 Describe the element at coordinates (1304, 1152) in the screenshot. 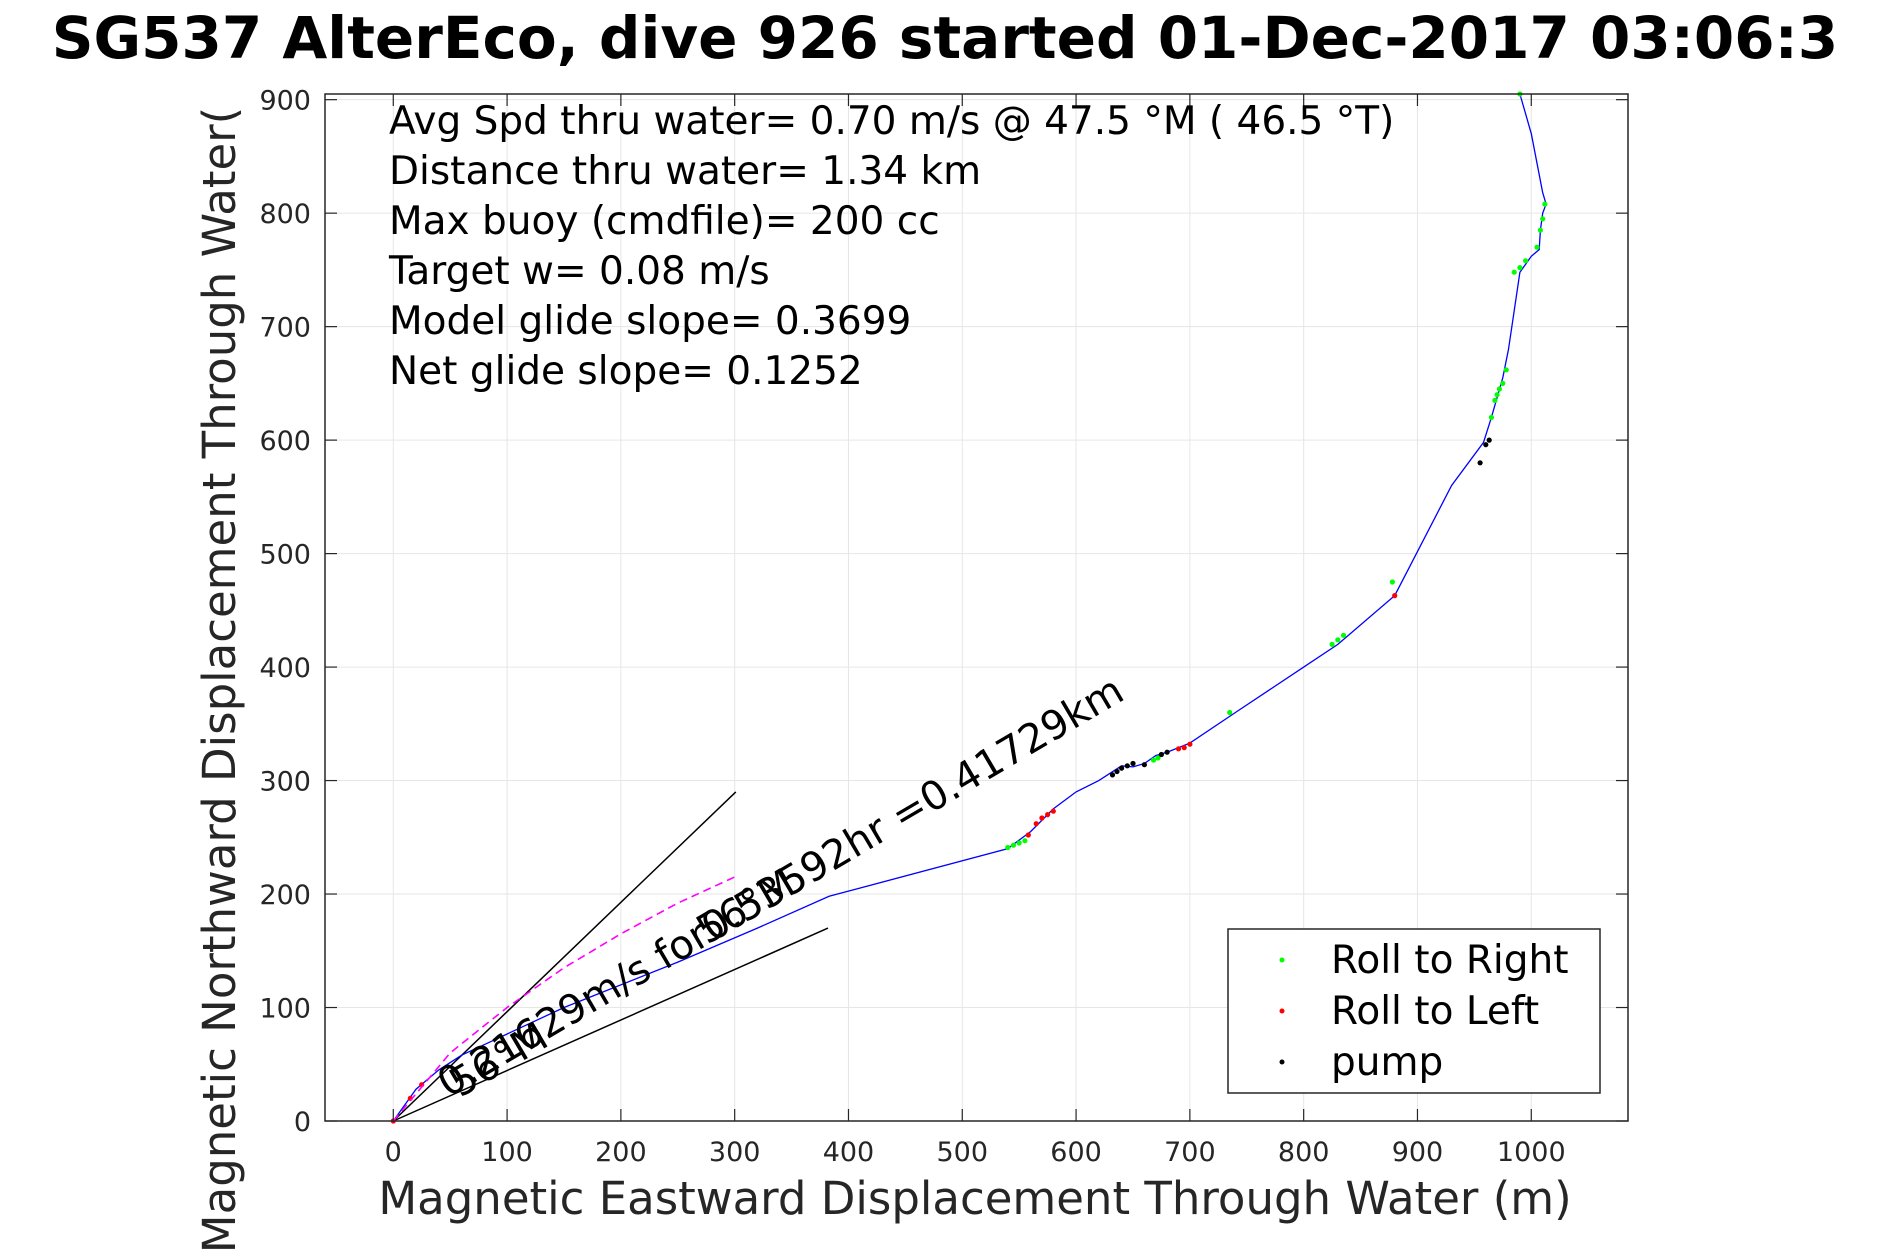

I see `x-tick-label: 800` at that location.